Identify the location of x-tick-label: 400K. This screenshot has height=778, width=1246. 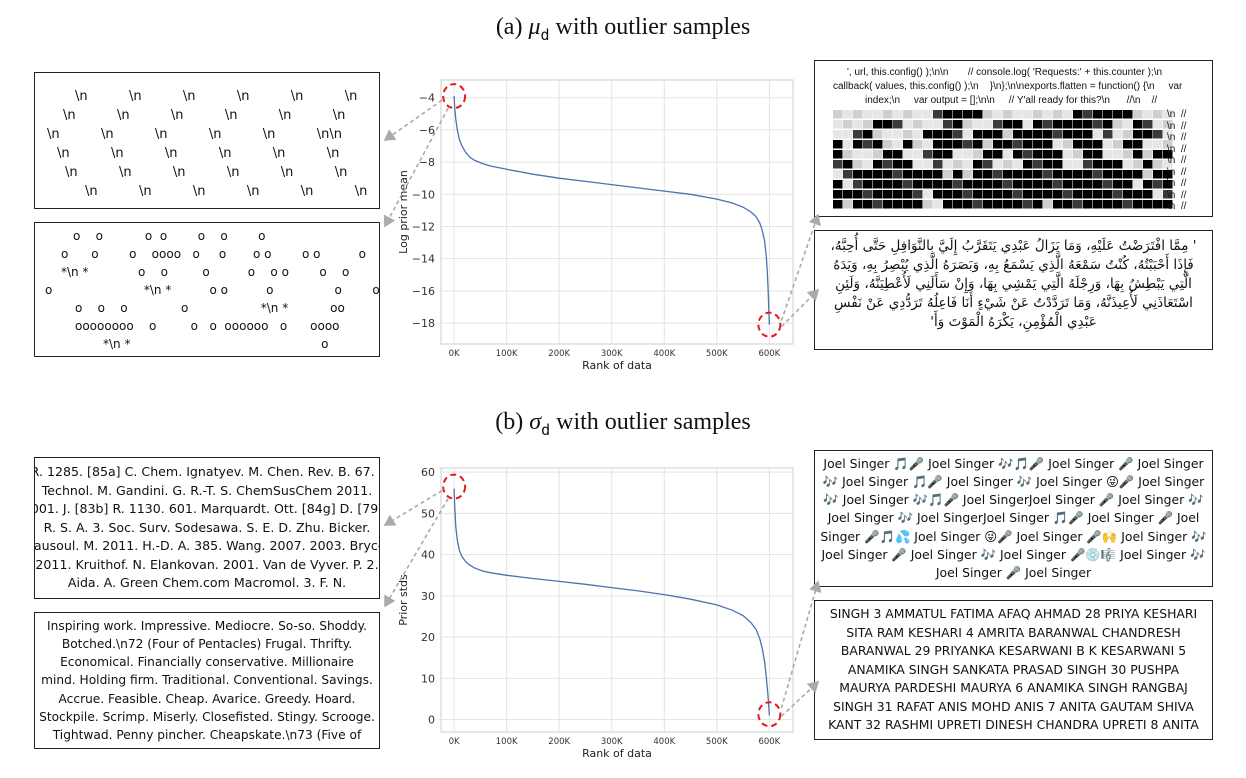
(664, 354).